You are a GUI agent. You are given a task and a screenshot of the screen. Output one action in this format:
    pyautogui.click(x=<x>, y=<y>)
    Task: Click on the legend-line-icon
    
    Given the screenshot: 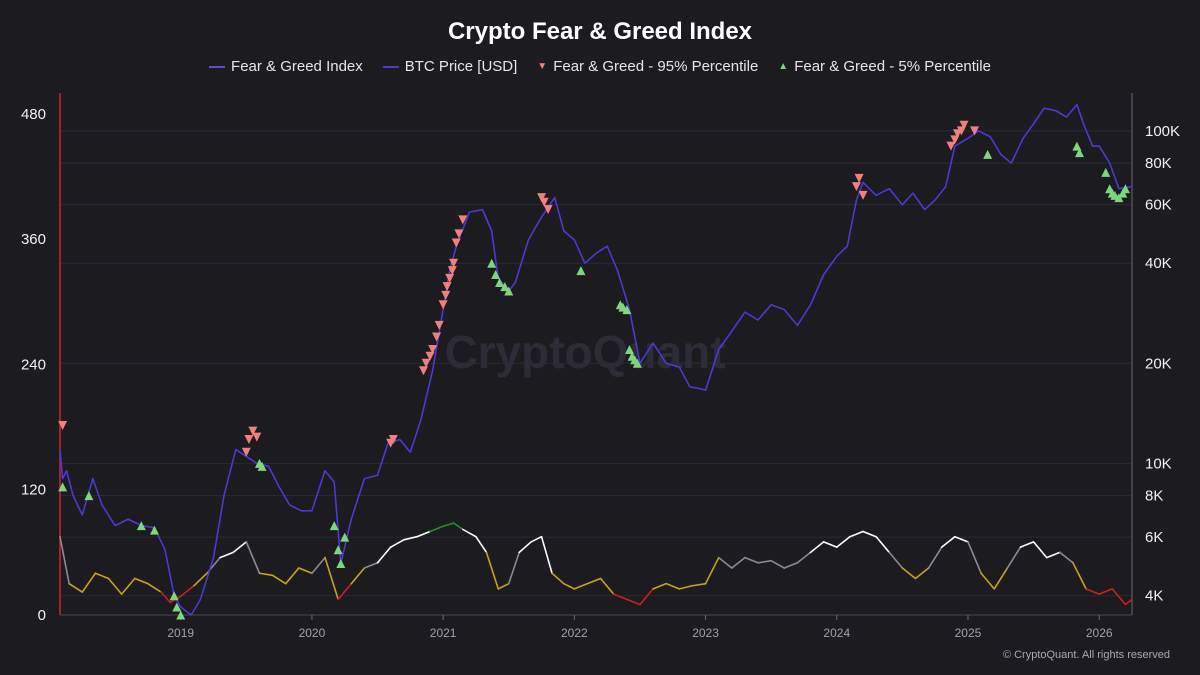 What is the action you would take?
    pyautogui.click(x=217, y=66)
    